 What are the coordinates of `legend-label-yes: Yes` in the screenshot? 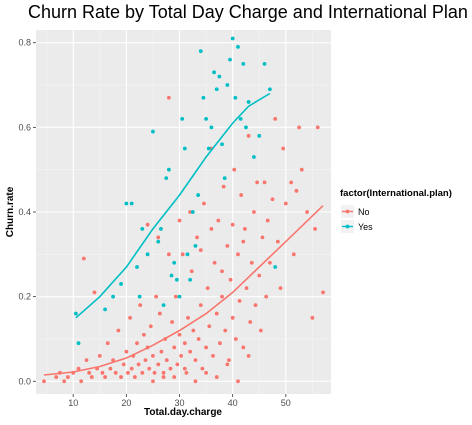 It's located at (365, 227).